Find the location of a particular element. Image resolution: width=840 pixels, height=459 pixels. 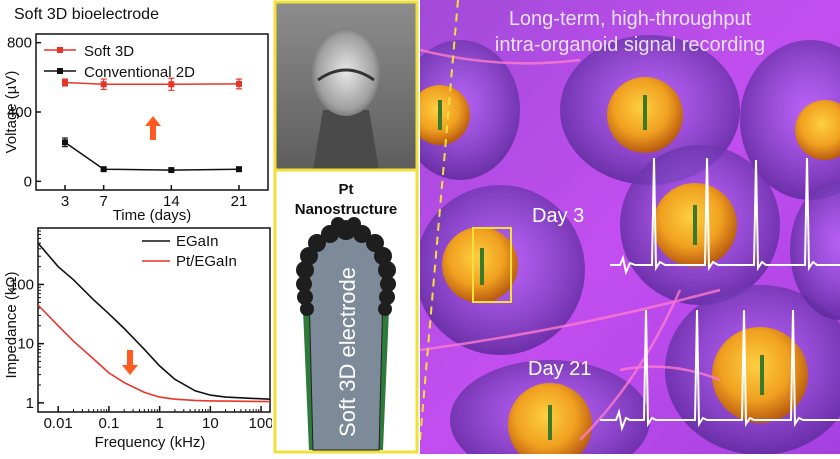

voltage-y-tick-label: 800 is located at coordinates (19, 43).